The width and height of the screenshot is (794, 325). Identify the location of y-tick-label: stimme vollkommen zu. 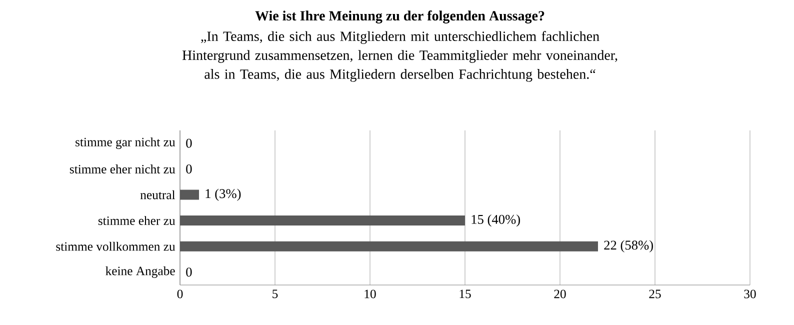
(116, 246).